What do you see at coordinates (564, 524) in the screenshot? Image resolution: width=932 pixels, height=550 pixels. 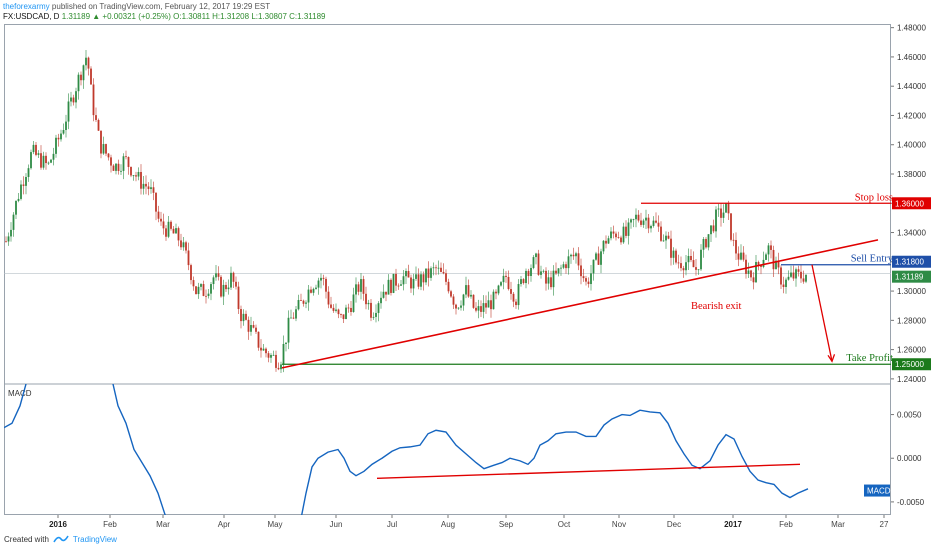 I see `time-tick-label: Oct` at bounding box center [564, 524].